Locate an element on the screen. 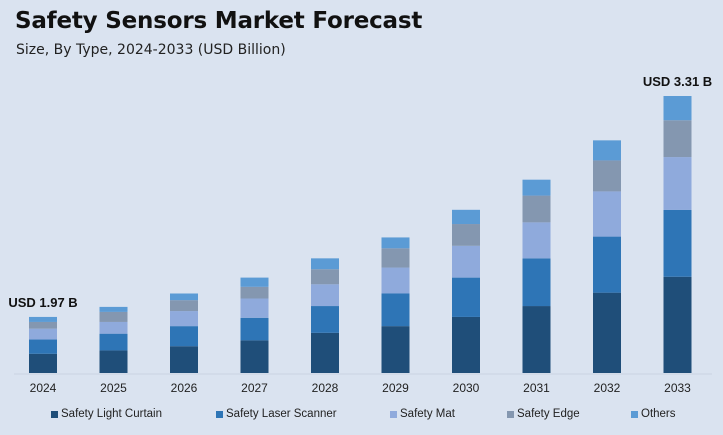 This screenshot has width=723, height=435. legend-item-safety-laser-scanner: Safety Laser Scanner is located at coordinates (276, 414).